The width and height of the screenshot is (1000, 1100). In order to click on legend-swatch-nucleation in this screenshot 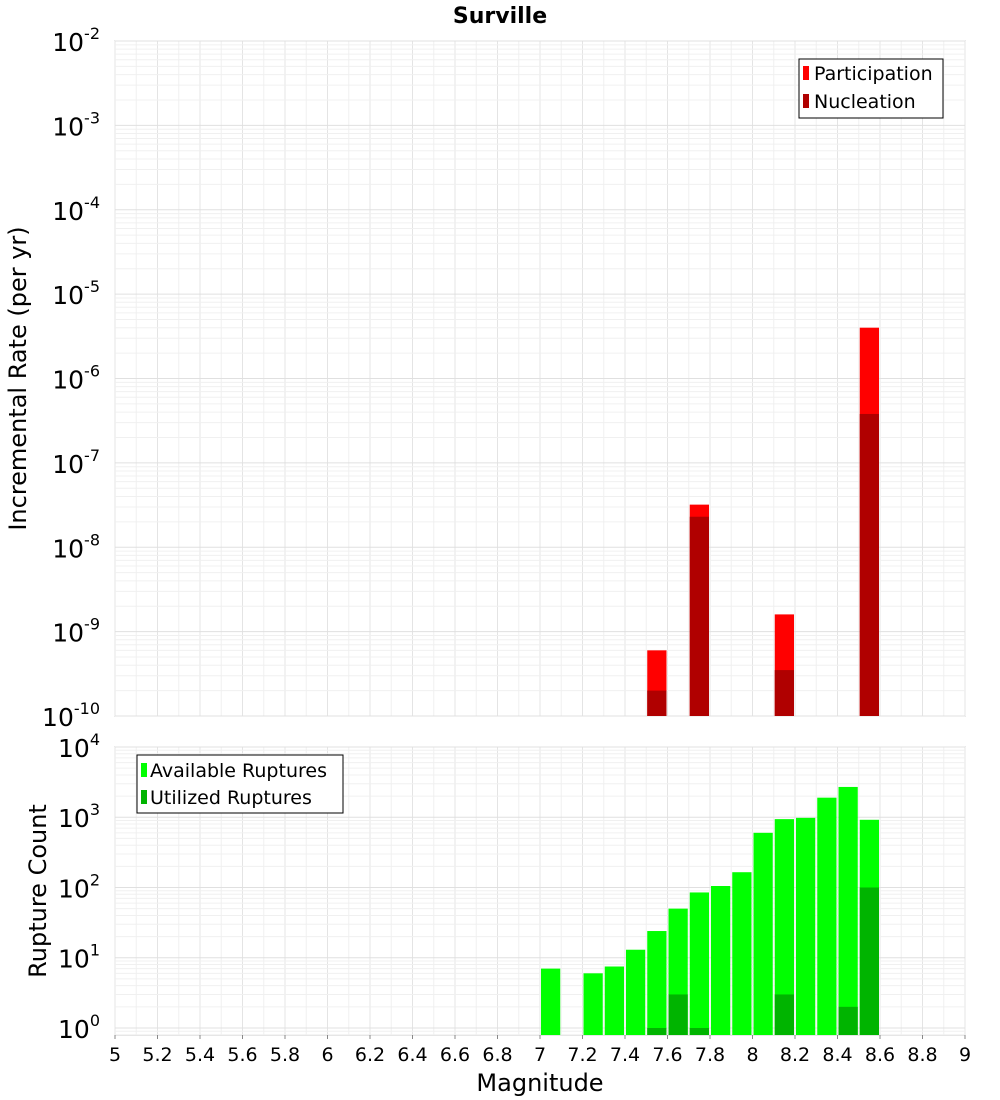, I will do `click(806, 101)`.